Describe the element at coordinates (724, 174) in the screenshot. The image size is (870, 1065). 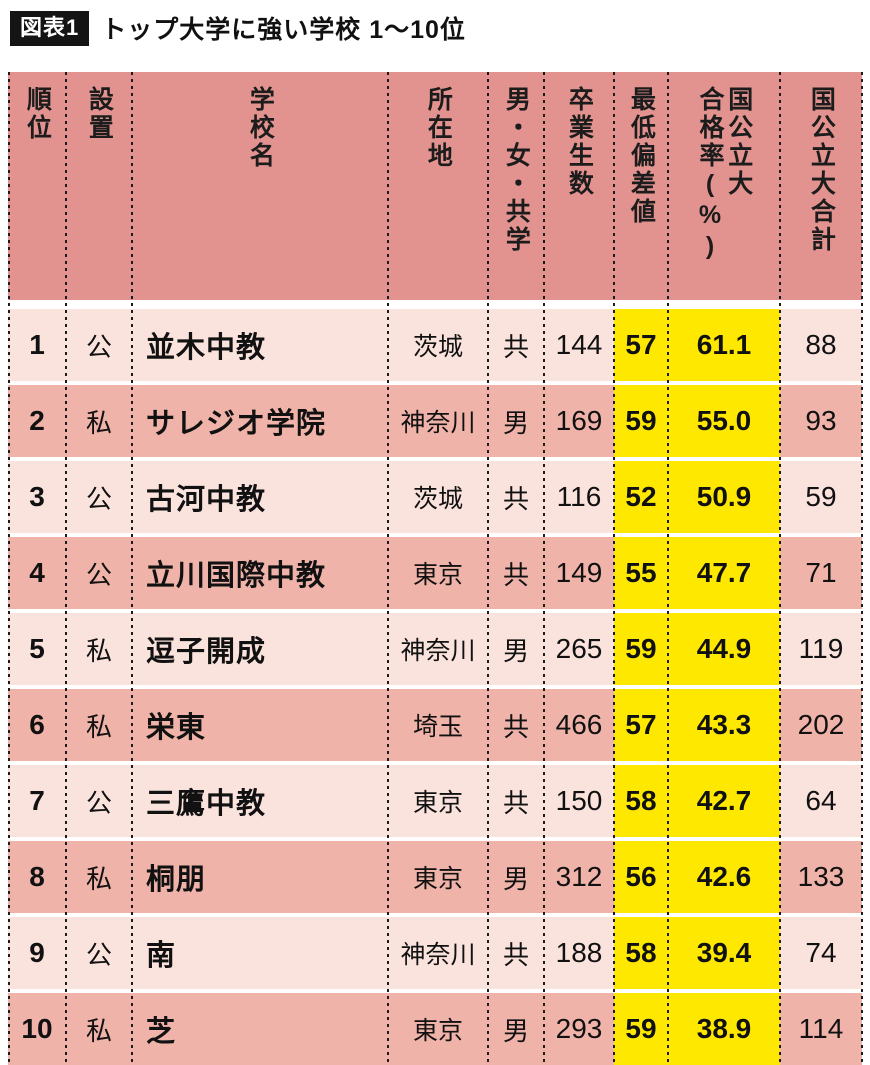
I see `column-header-label: 国公立大 合格率(%)` at that location.